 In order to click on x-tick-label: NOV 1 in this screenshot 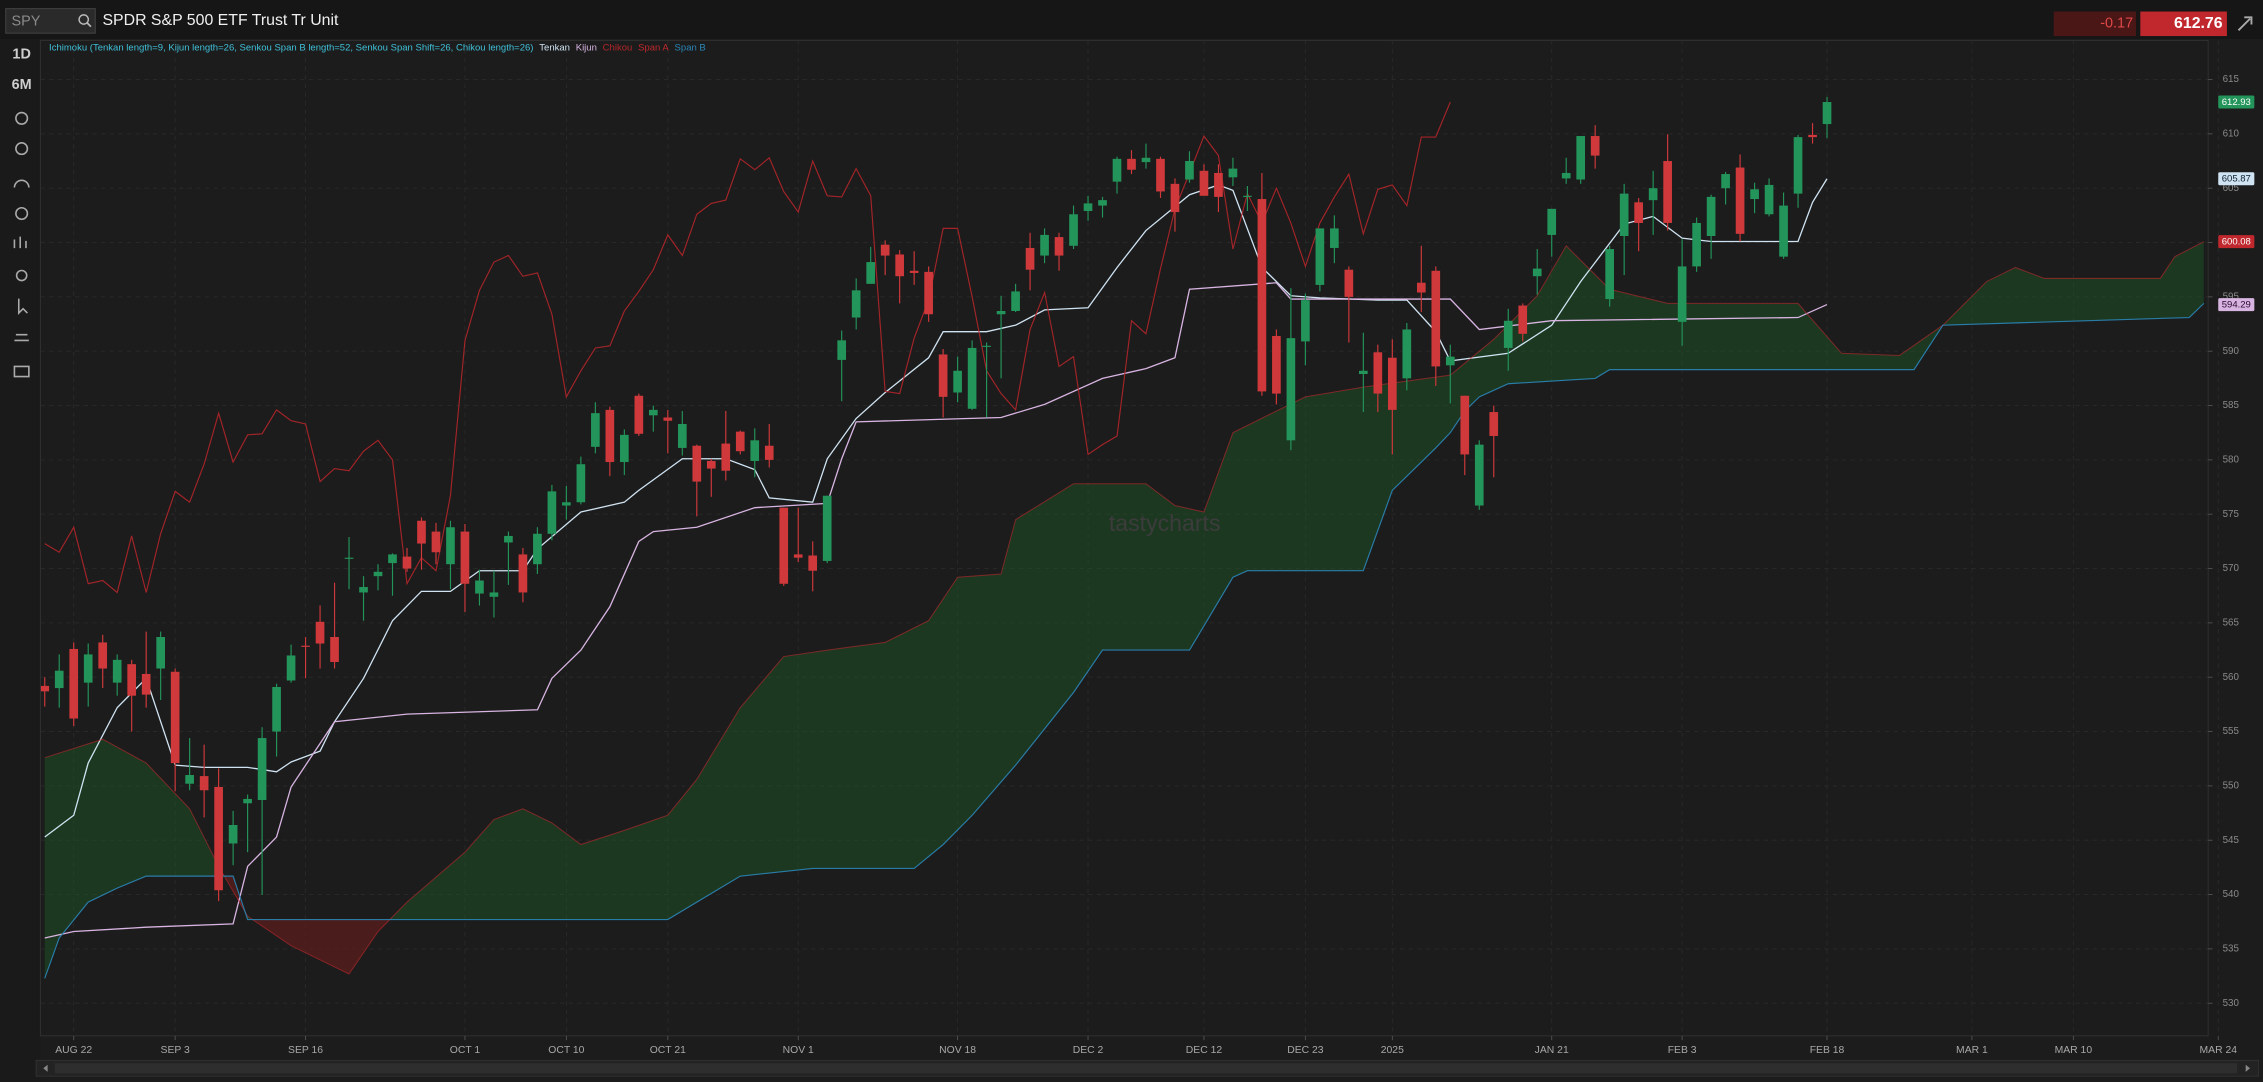, I will do `click(798, 1050)`.